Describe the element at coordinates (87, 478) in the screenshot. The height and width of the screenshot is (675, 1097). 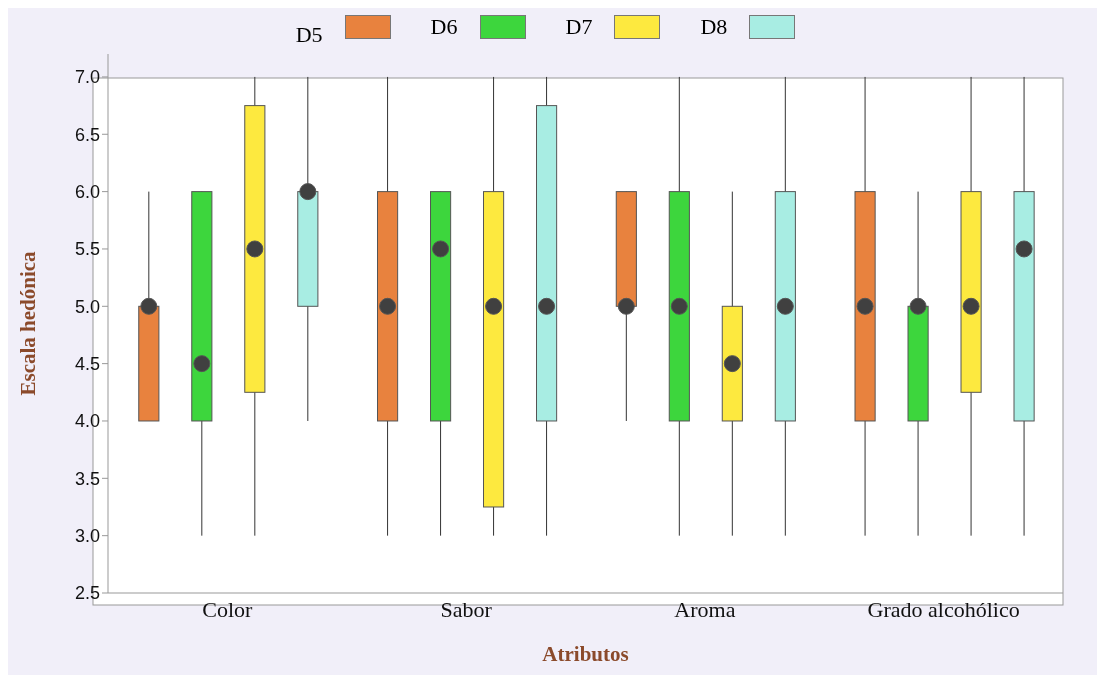
I see `y-tick-label: 3.5` at that location.